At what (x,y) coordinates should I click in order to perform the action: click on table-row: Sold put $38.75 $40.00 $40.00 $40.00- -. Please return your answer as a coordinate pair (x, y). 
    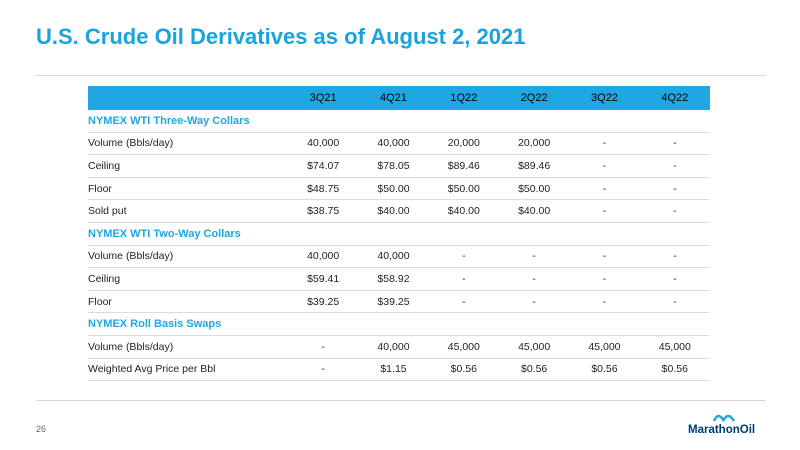
    Looking at the image, I should click on (399, 211).